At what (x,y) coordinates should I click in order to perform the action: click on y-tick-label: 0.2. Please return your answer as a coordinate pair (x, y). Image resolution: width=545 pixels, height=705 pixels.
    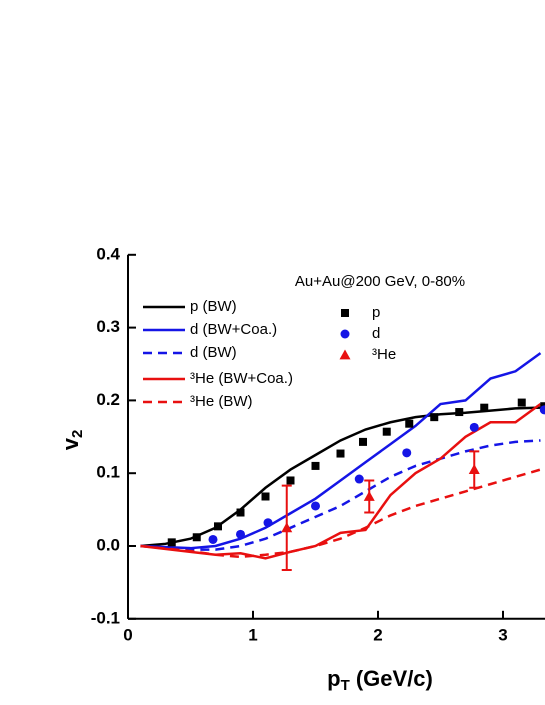
    Looking at the image, I should click on (108, 399).